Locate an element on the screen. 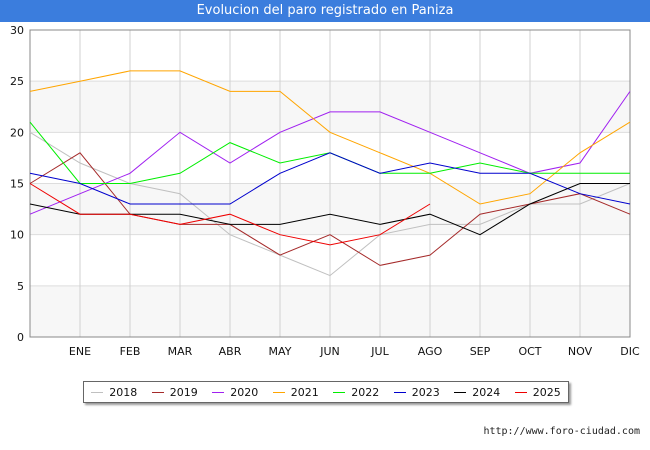 The image size is (650, 450). legend-item-2024: 2024 is located at coordinates (477, 392).